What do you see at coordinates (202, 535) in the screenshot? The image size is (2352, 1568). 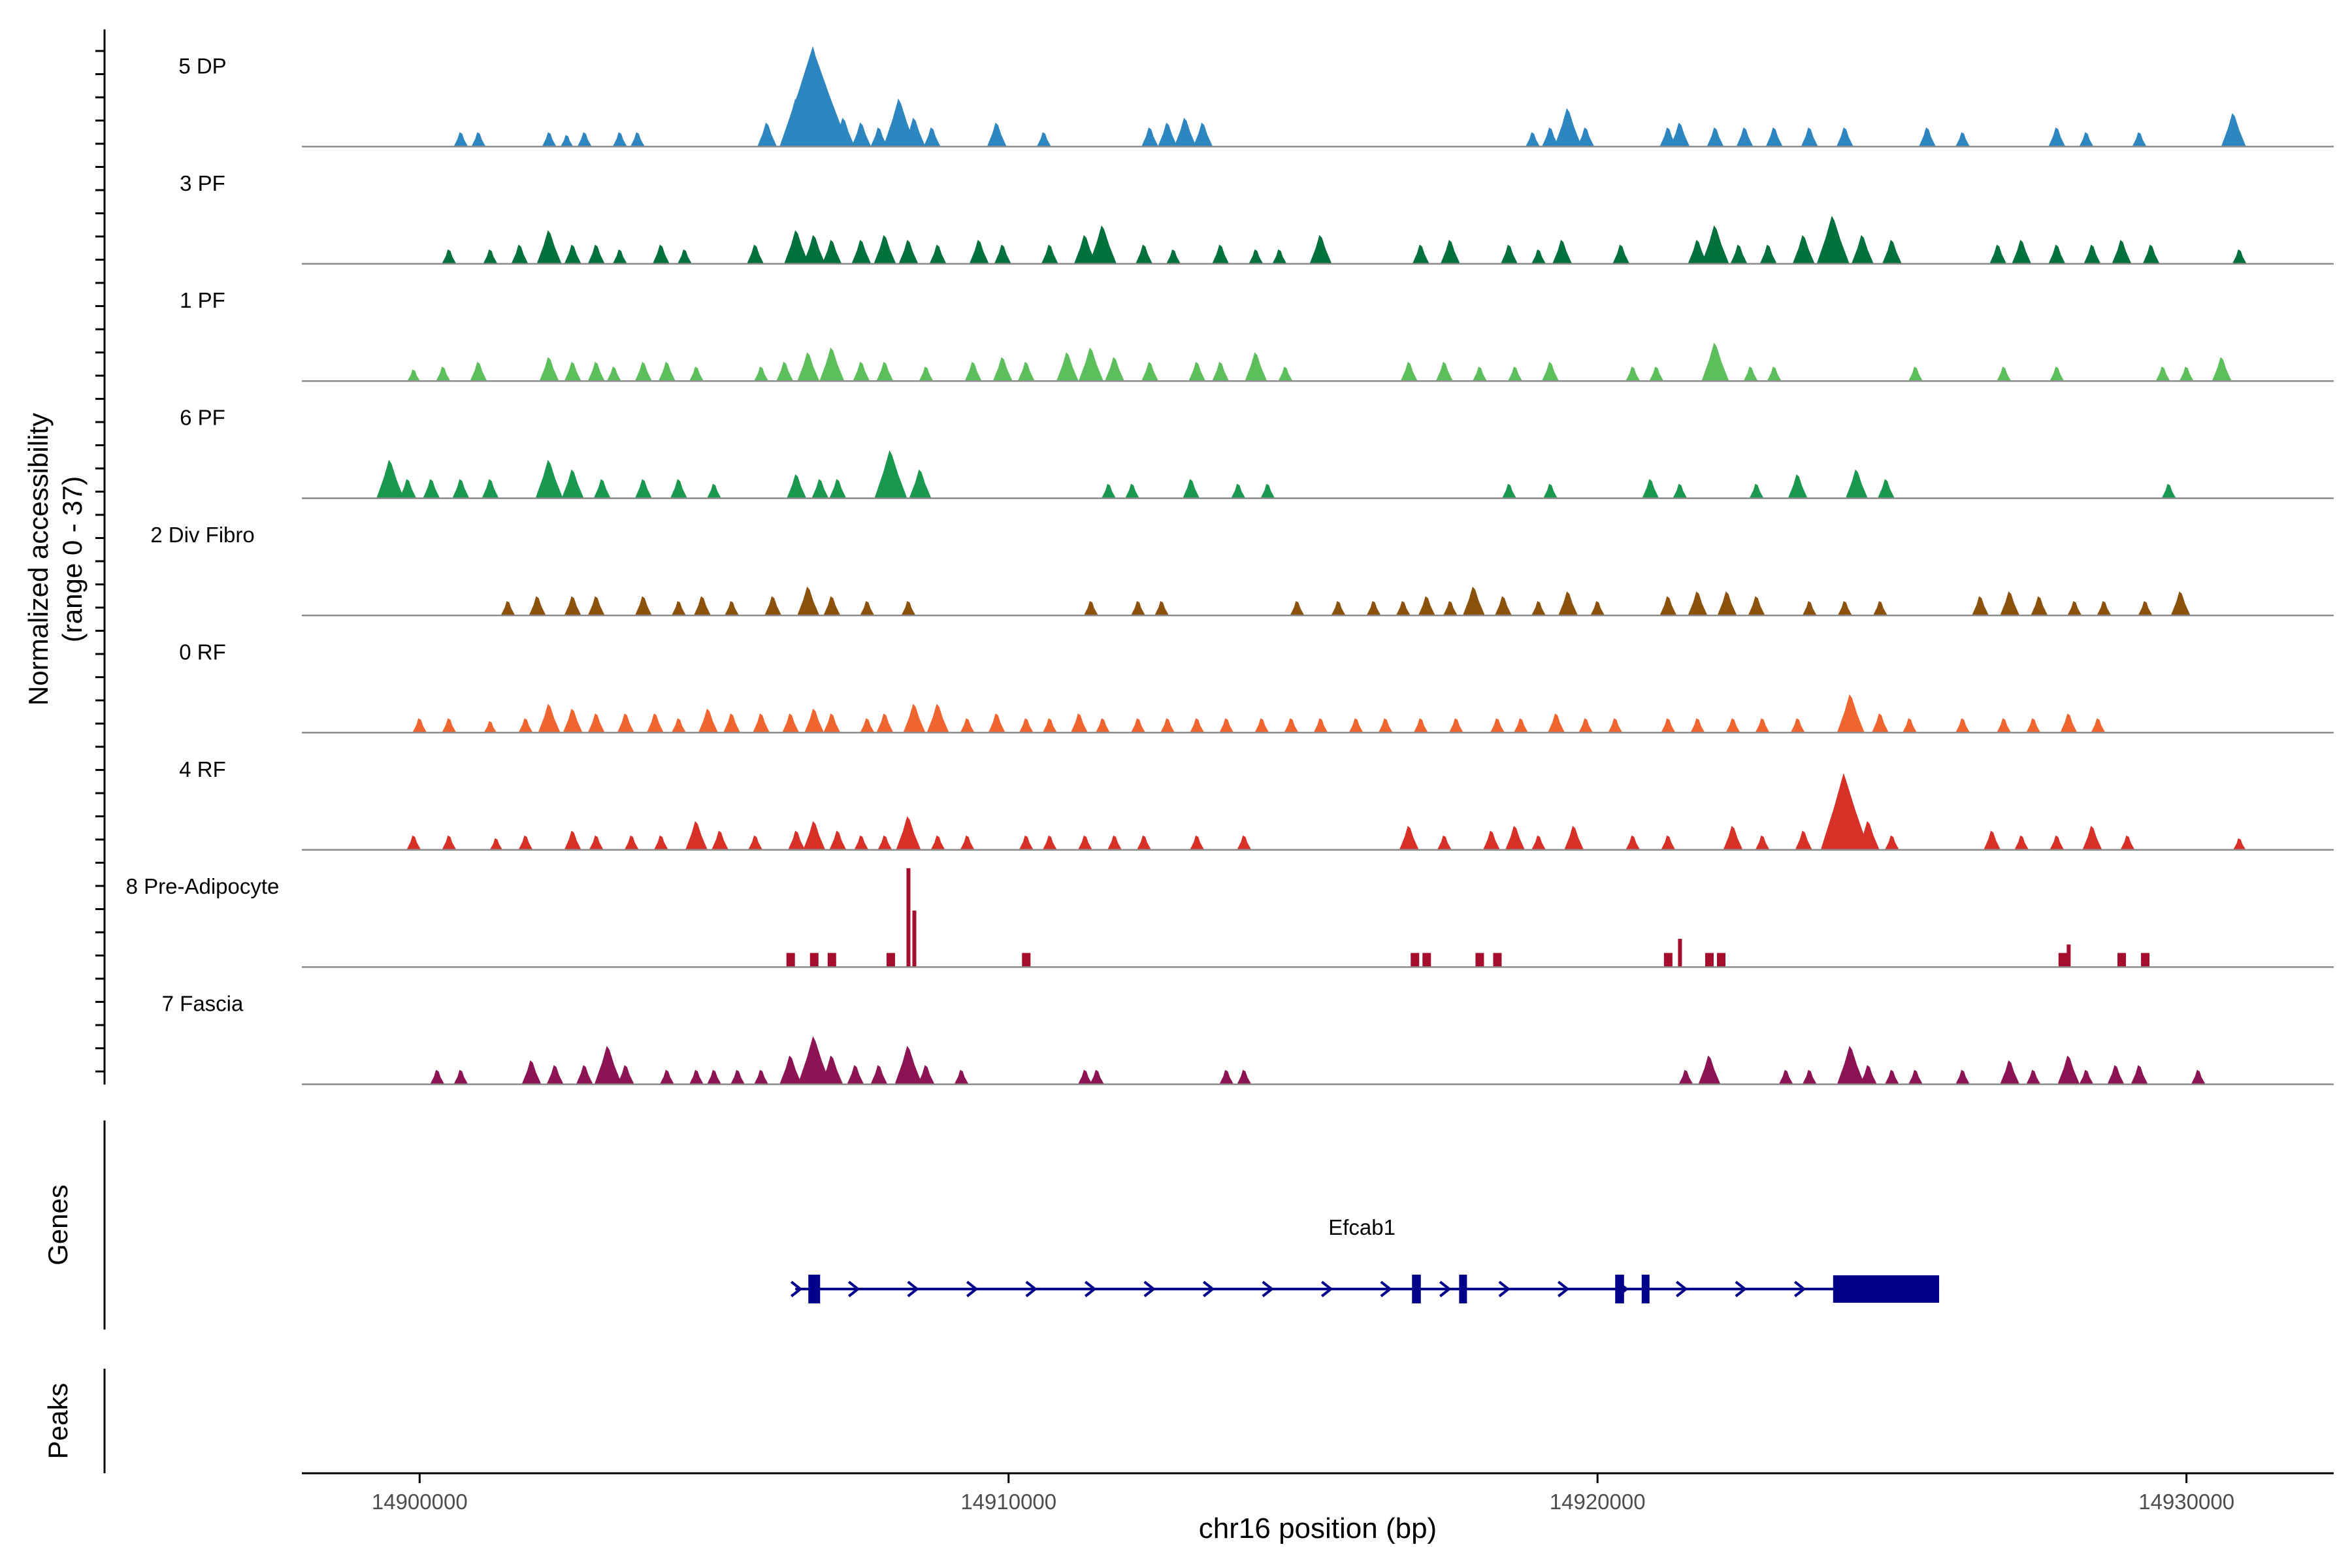 I see `track-label-2-div-fibro: 2 Div Fibro` at bounding box center [202, 535].